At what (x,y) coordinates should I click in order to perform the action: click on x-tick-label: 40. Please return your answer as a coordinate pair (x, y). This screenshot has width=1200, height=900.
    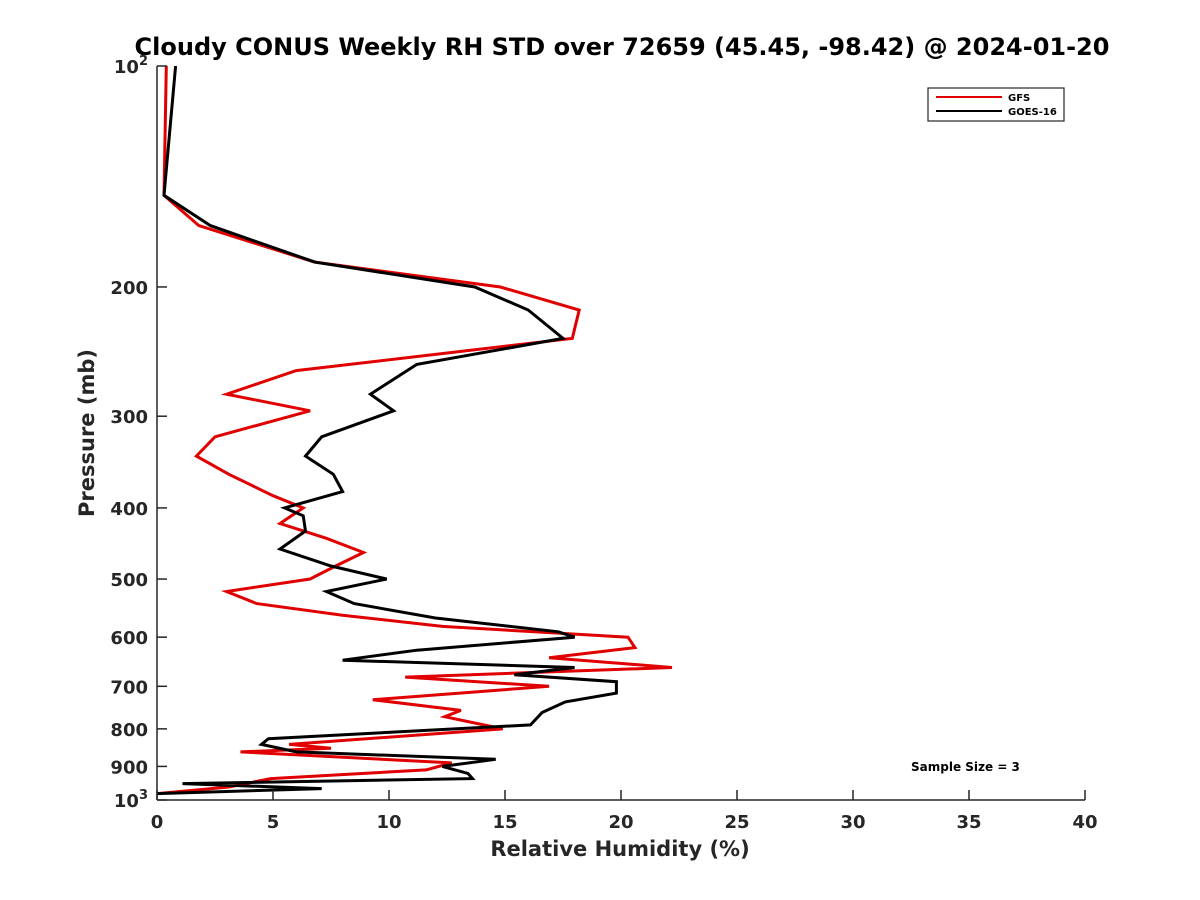
    Looking at the image, I should click on (1084, 822).